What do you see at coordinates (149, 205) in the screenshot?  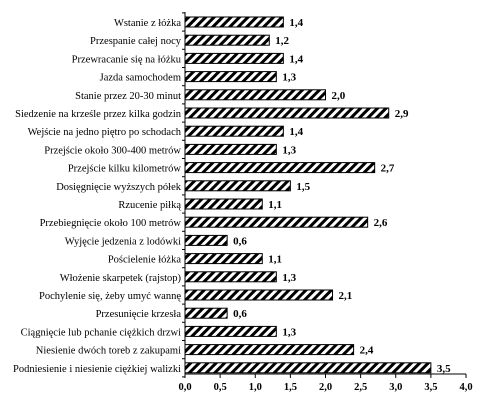 I see `category-label: Rzucenie piłką` at bounding box center [149, 205].